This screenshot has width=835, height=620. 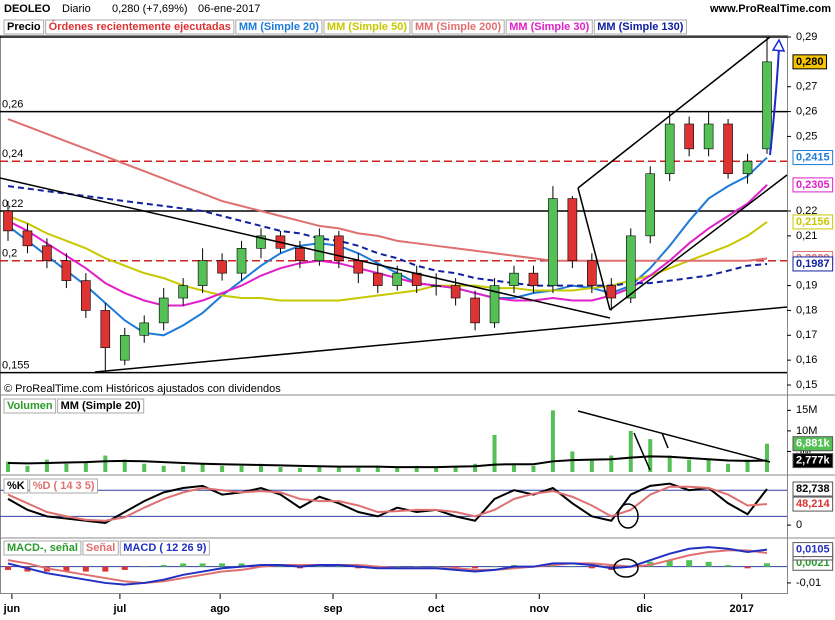 What do you see at coordinates (806, 211) in the screenshot?
I see `y-tick-label: 0,22` at bounding box center [806, 211].